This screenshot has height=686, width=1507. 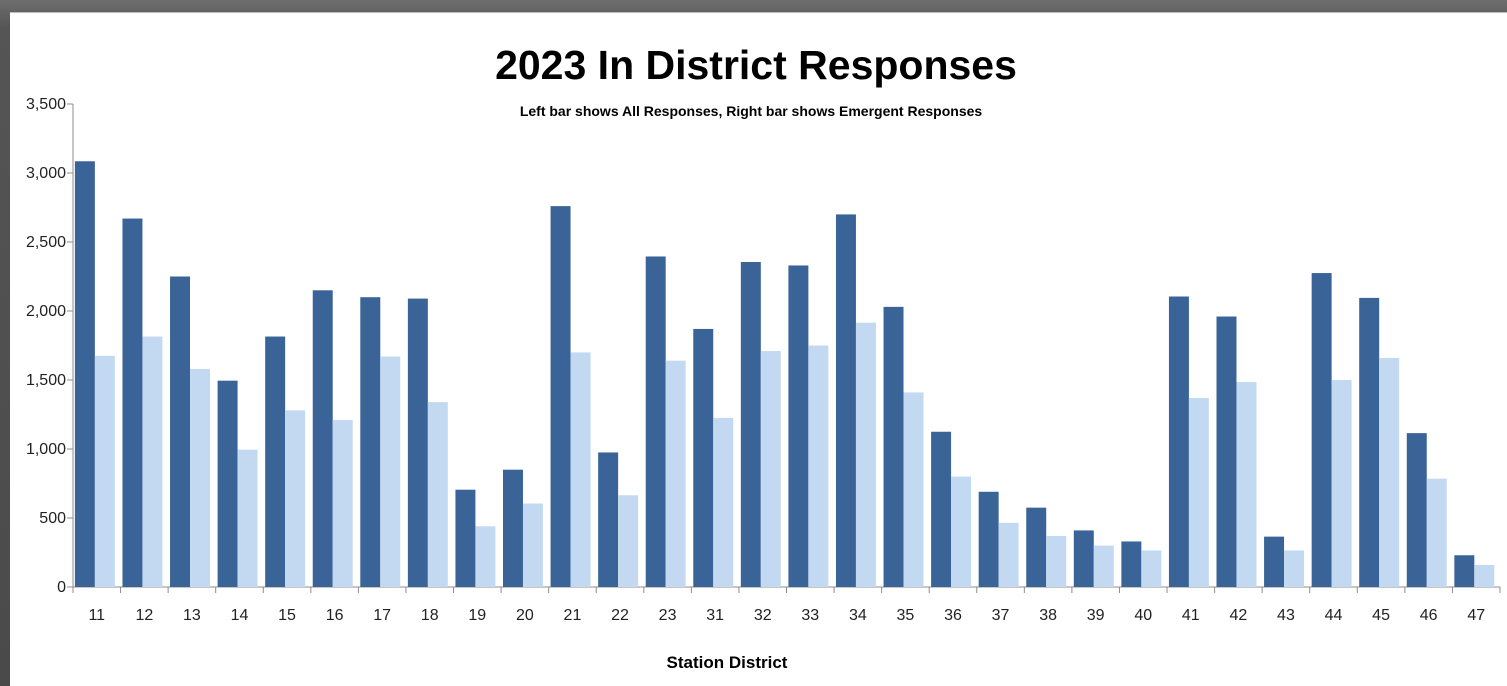 What do you see at coordinates (1381, 615) in the screenshot?
I see `x-tick-label: 45` at bounding box center [1381, 615].